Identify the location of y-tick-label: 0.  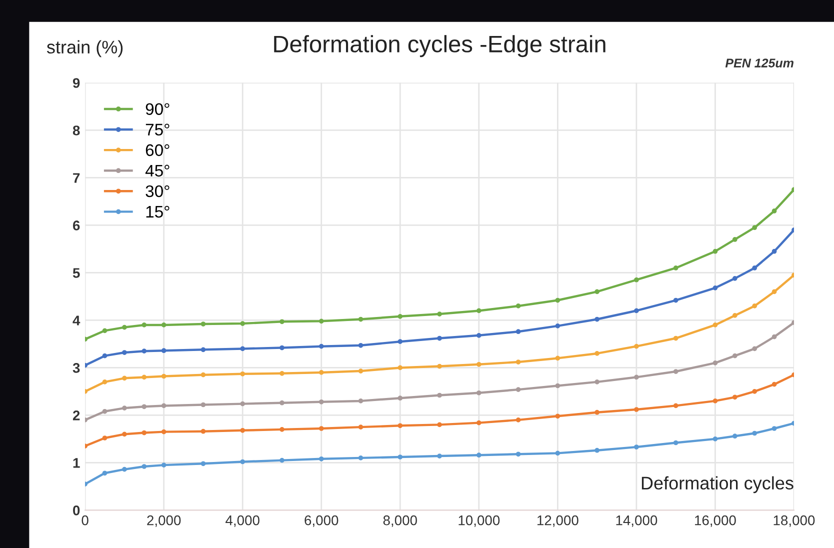
(76, 511).